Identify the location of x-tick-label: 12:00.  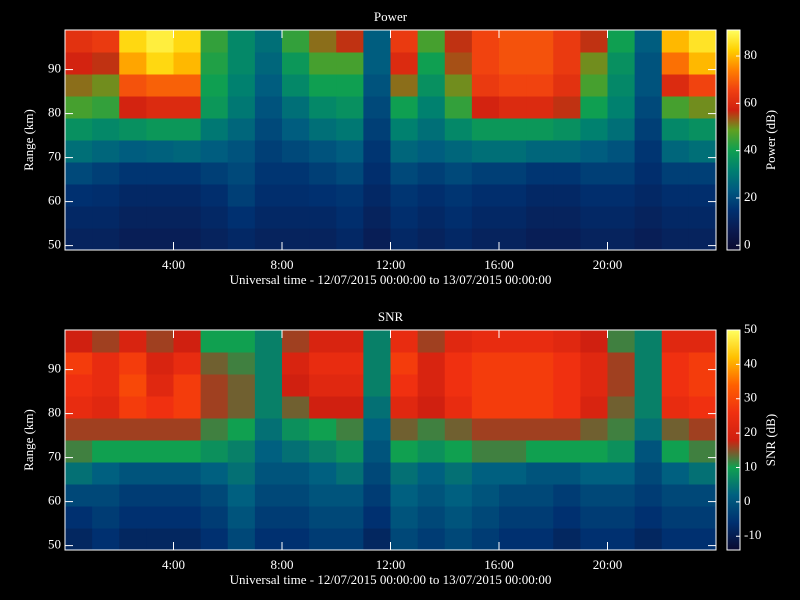
(391, 564).